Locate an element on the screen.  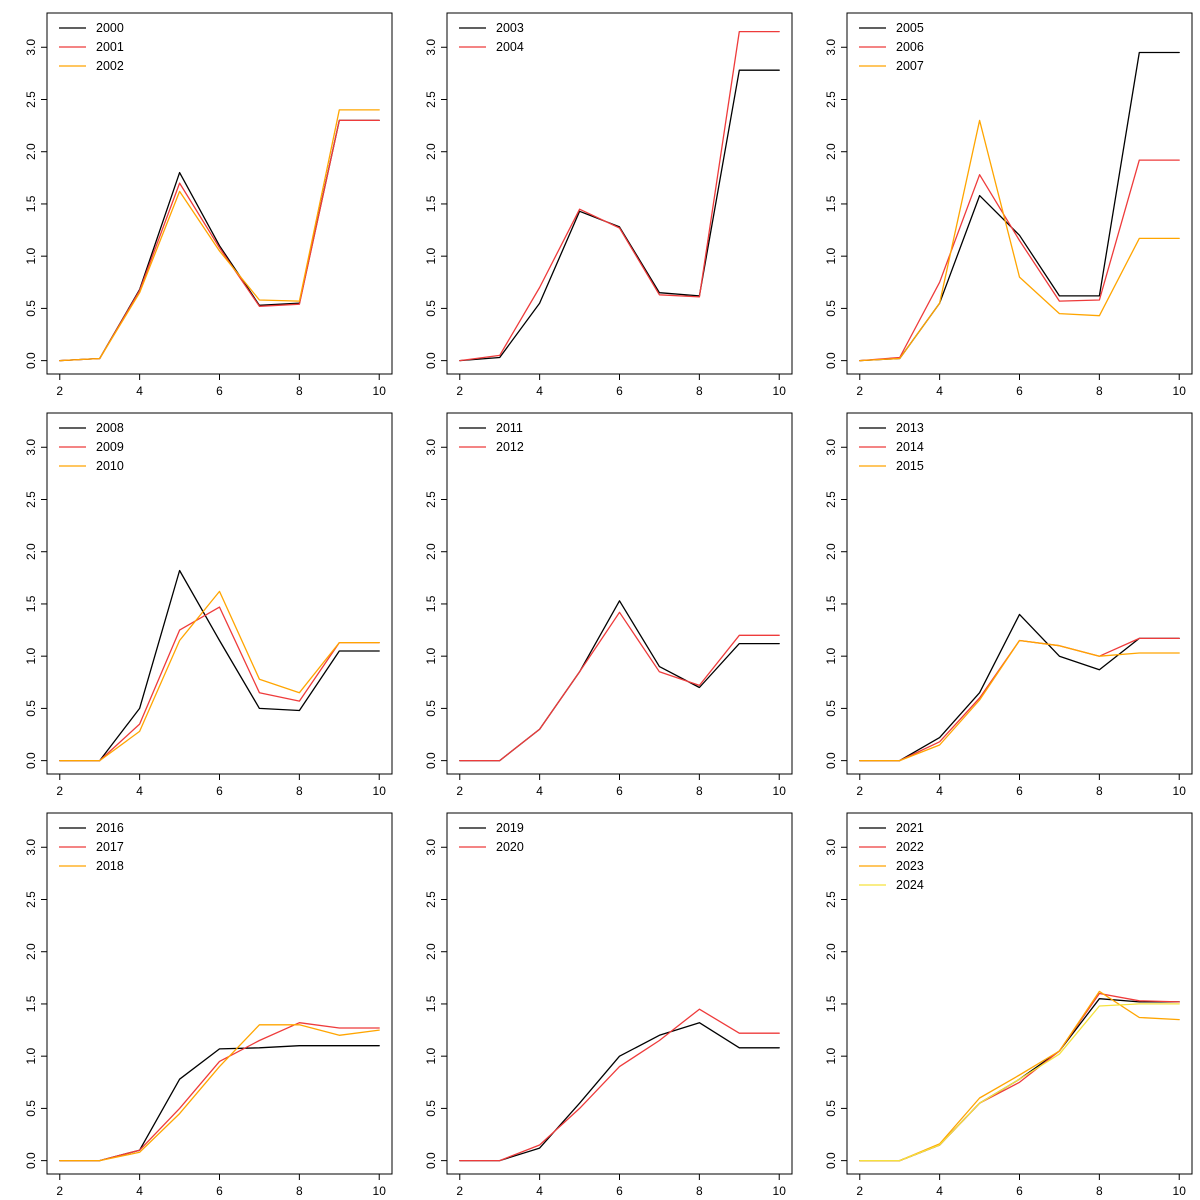
legend-label: 2019 is located at coordinates (510, 828).